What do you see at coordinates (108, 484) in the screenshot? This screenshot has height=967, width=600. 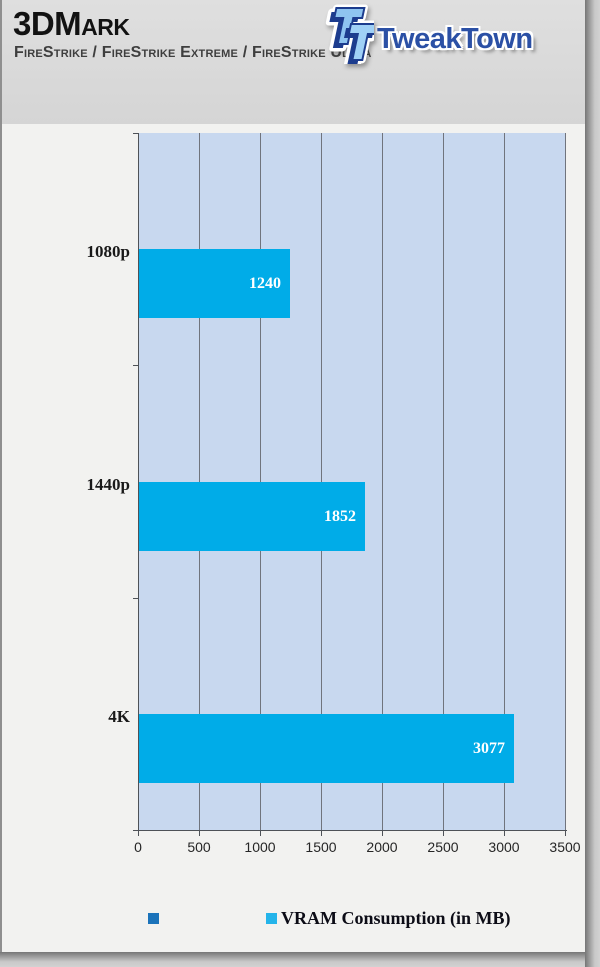 I see `category-label-1440p: 1440p` at bounding box center [108, 484].